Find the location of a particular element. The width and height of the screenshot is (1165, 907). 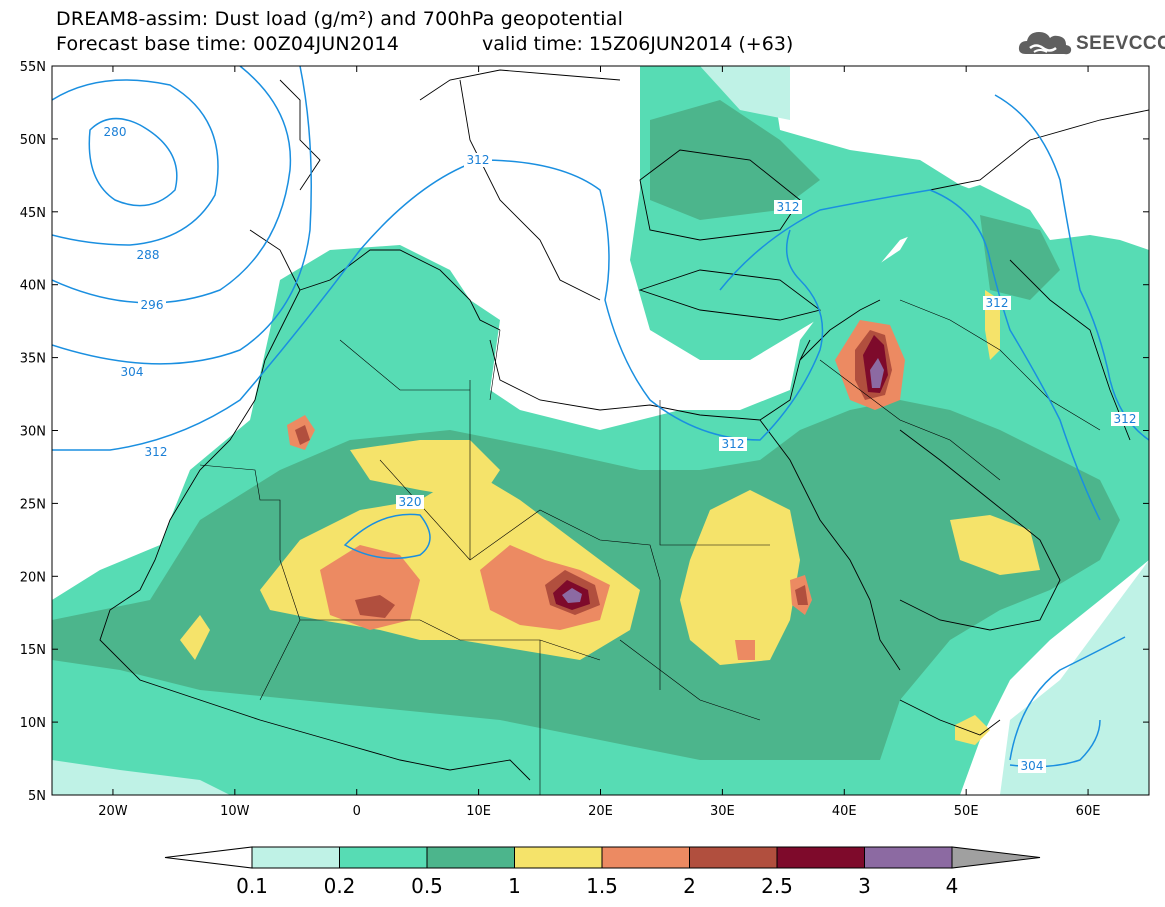

seevccc-logo: SEEVCCC is located at coordinates (1090, 43).